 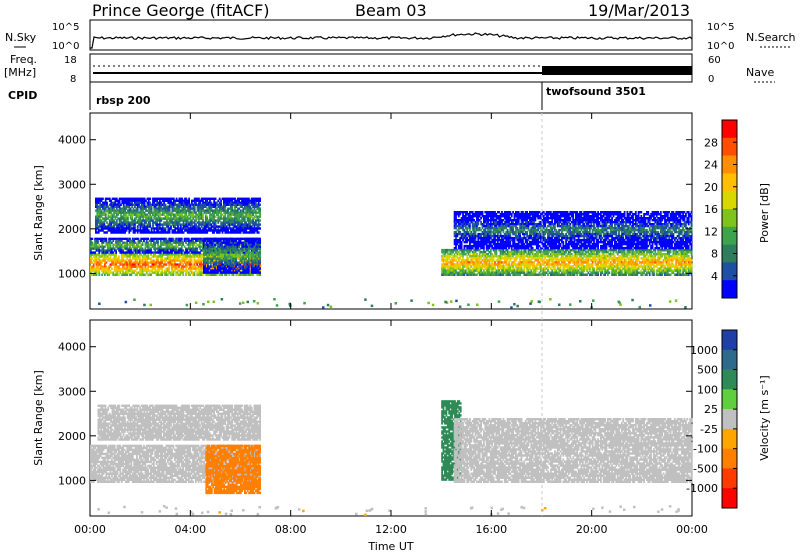 What do you see at coordinates (65, 46) in the screenshot?
I see `nsky-tick-bottom: 10^0` at bounding box center [65, 46].